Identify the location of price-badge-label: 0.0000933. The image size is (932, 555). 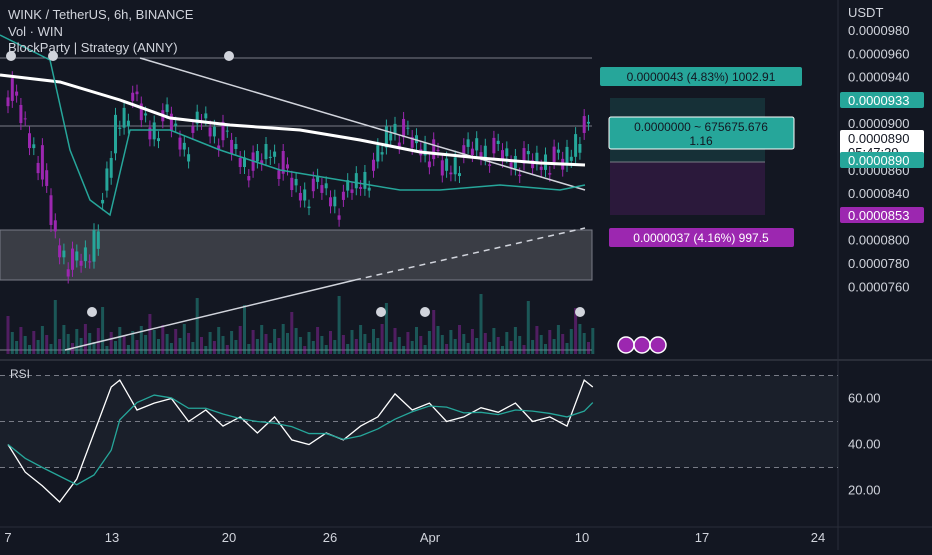
(878, 100).